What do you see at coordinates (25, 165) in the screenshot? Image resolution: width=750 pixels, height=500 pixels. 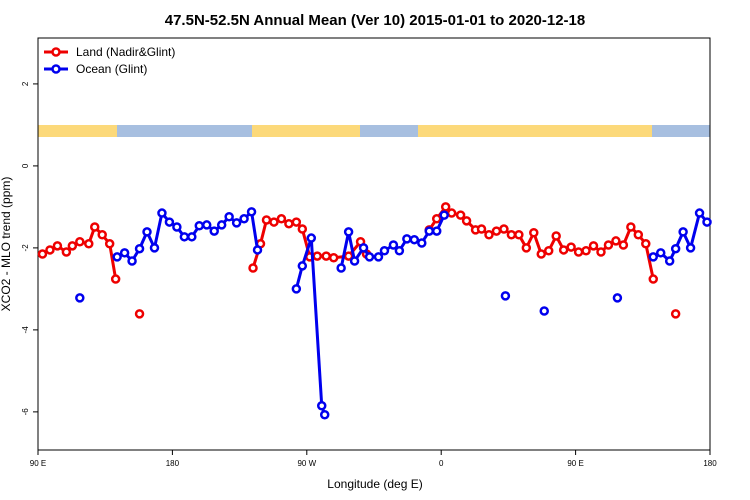 I see `y-tick-label: 0` at bounding box center [25, 165].